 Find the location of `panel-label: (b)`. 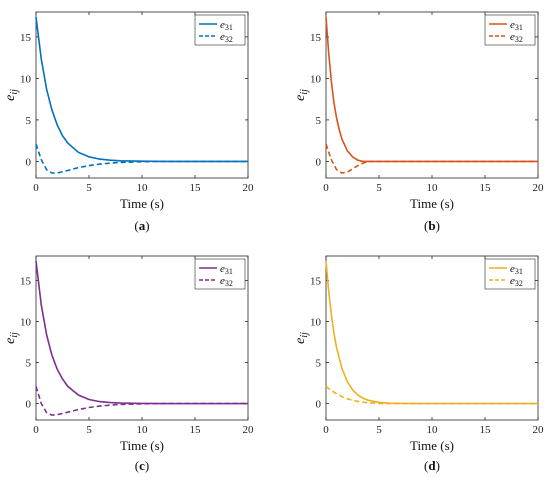

panel-label: (b) is located at coordinates (432, 225).